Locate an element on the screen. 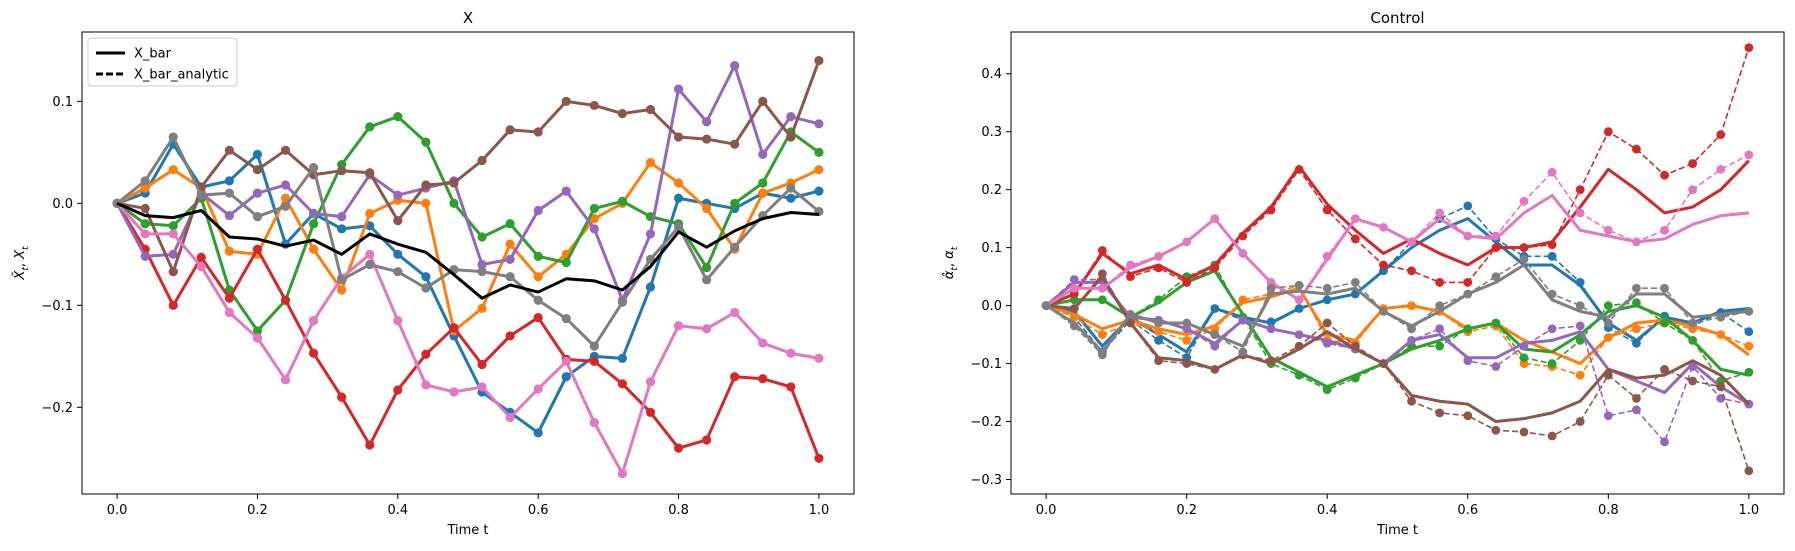 The height and width of the screenshot is (551, 1795). x-tick-label: 0.2 is located at coordinates (257, 510).